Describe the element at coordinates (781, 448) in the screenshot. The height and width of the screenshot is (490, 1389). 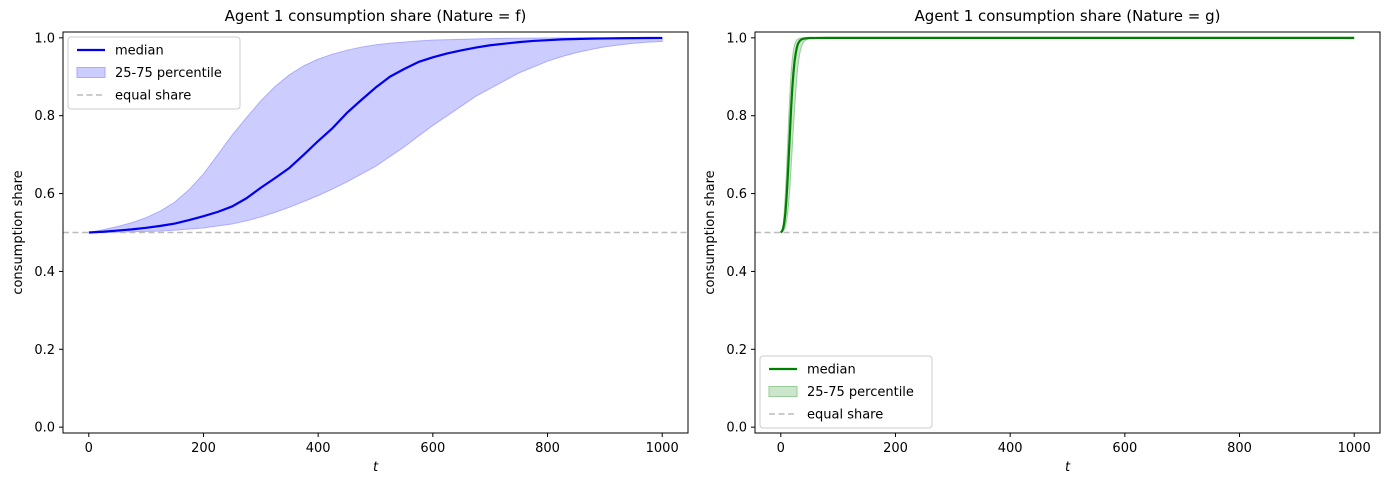
I see `chart-2-x-tick-label: 0` at that location.